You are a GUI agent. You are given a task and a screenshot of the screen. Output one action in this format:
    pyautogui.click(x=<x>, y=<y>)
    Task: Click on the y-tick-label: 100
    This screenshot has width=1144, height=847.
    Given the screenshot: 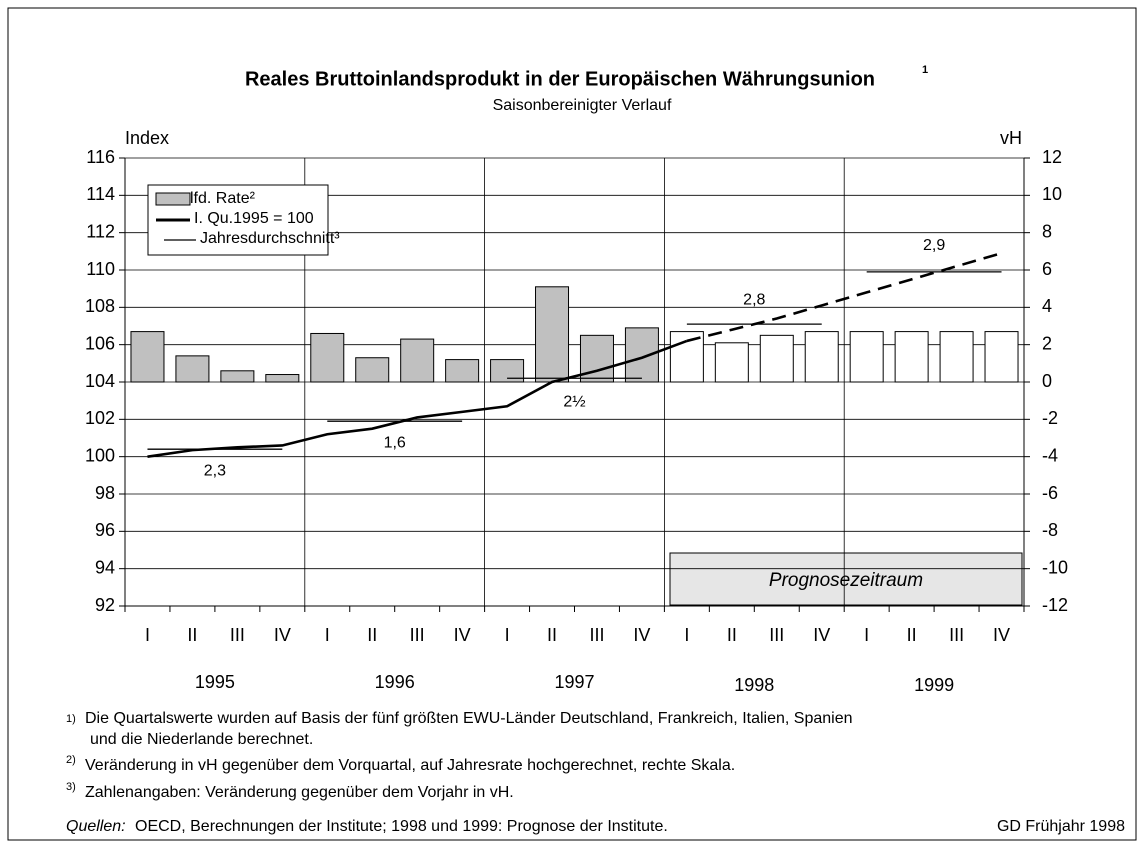 What is the action you would take?
    pyautogui.click(x=100, y=455)
    